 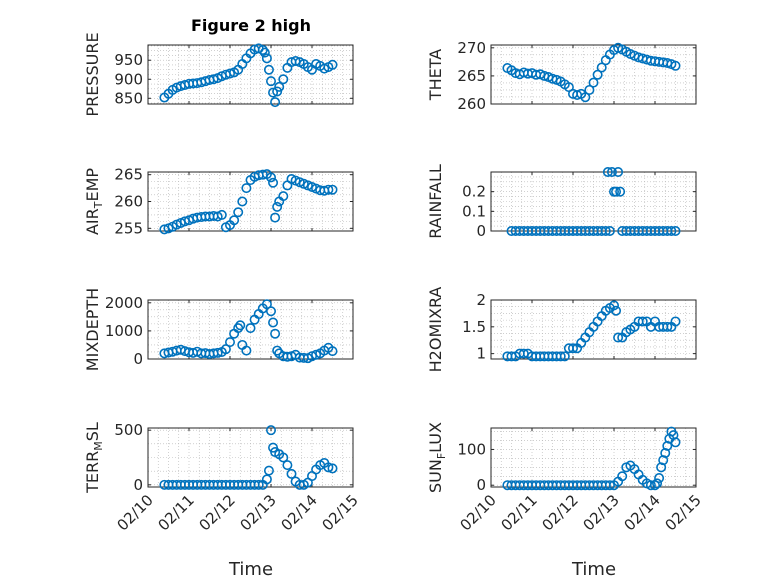 I want to click on y-tick-label: 500, so click(x=128, y=430).